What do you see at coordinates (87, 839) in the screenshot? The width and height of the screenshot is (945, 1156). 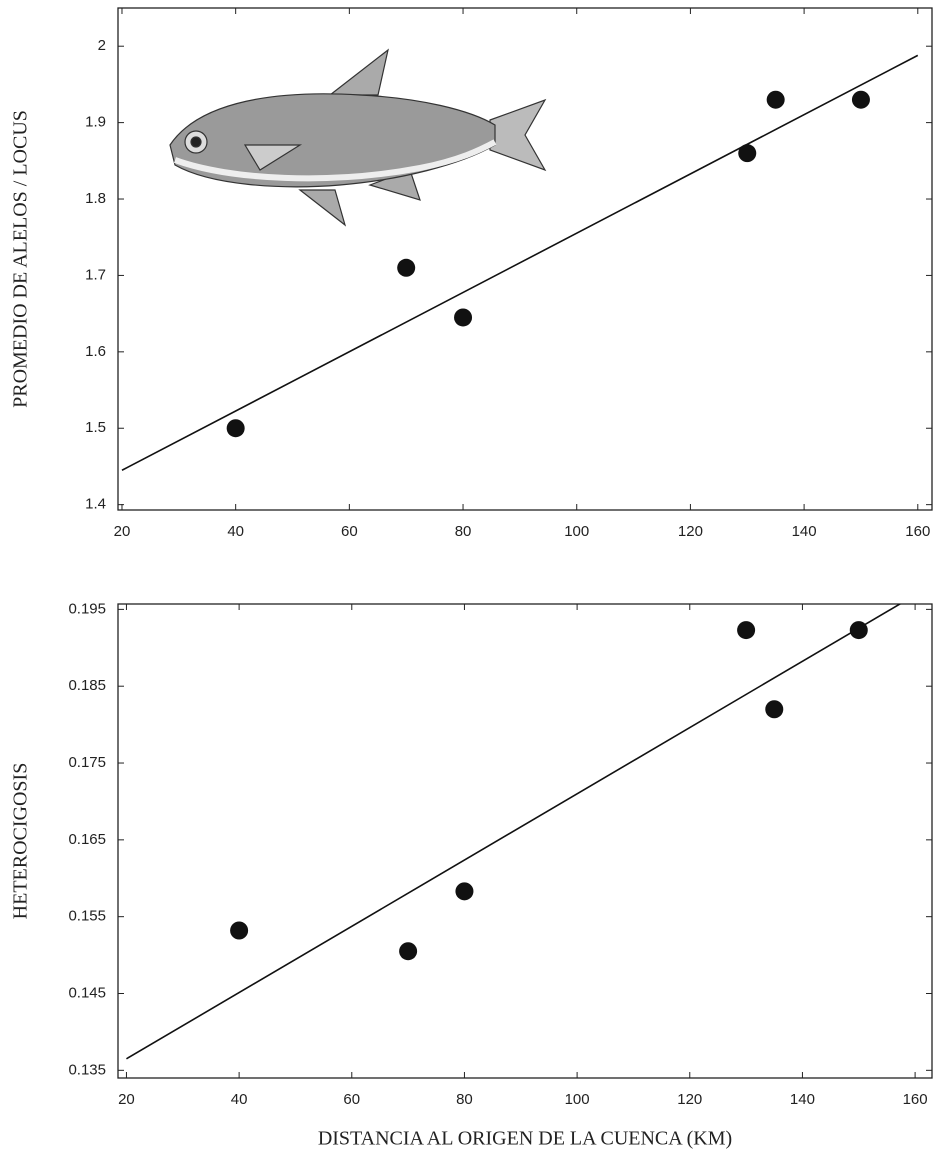 I see `y-tick-label: 0.165` at bounding box center [87, 839].